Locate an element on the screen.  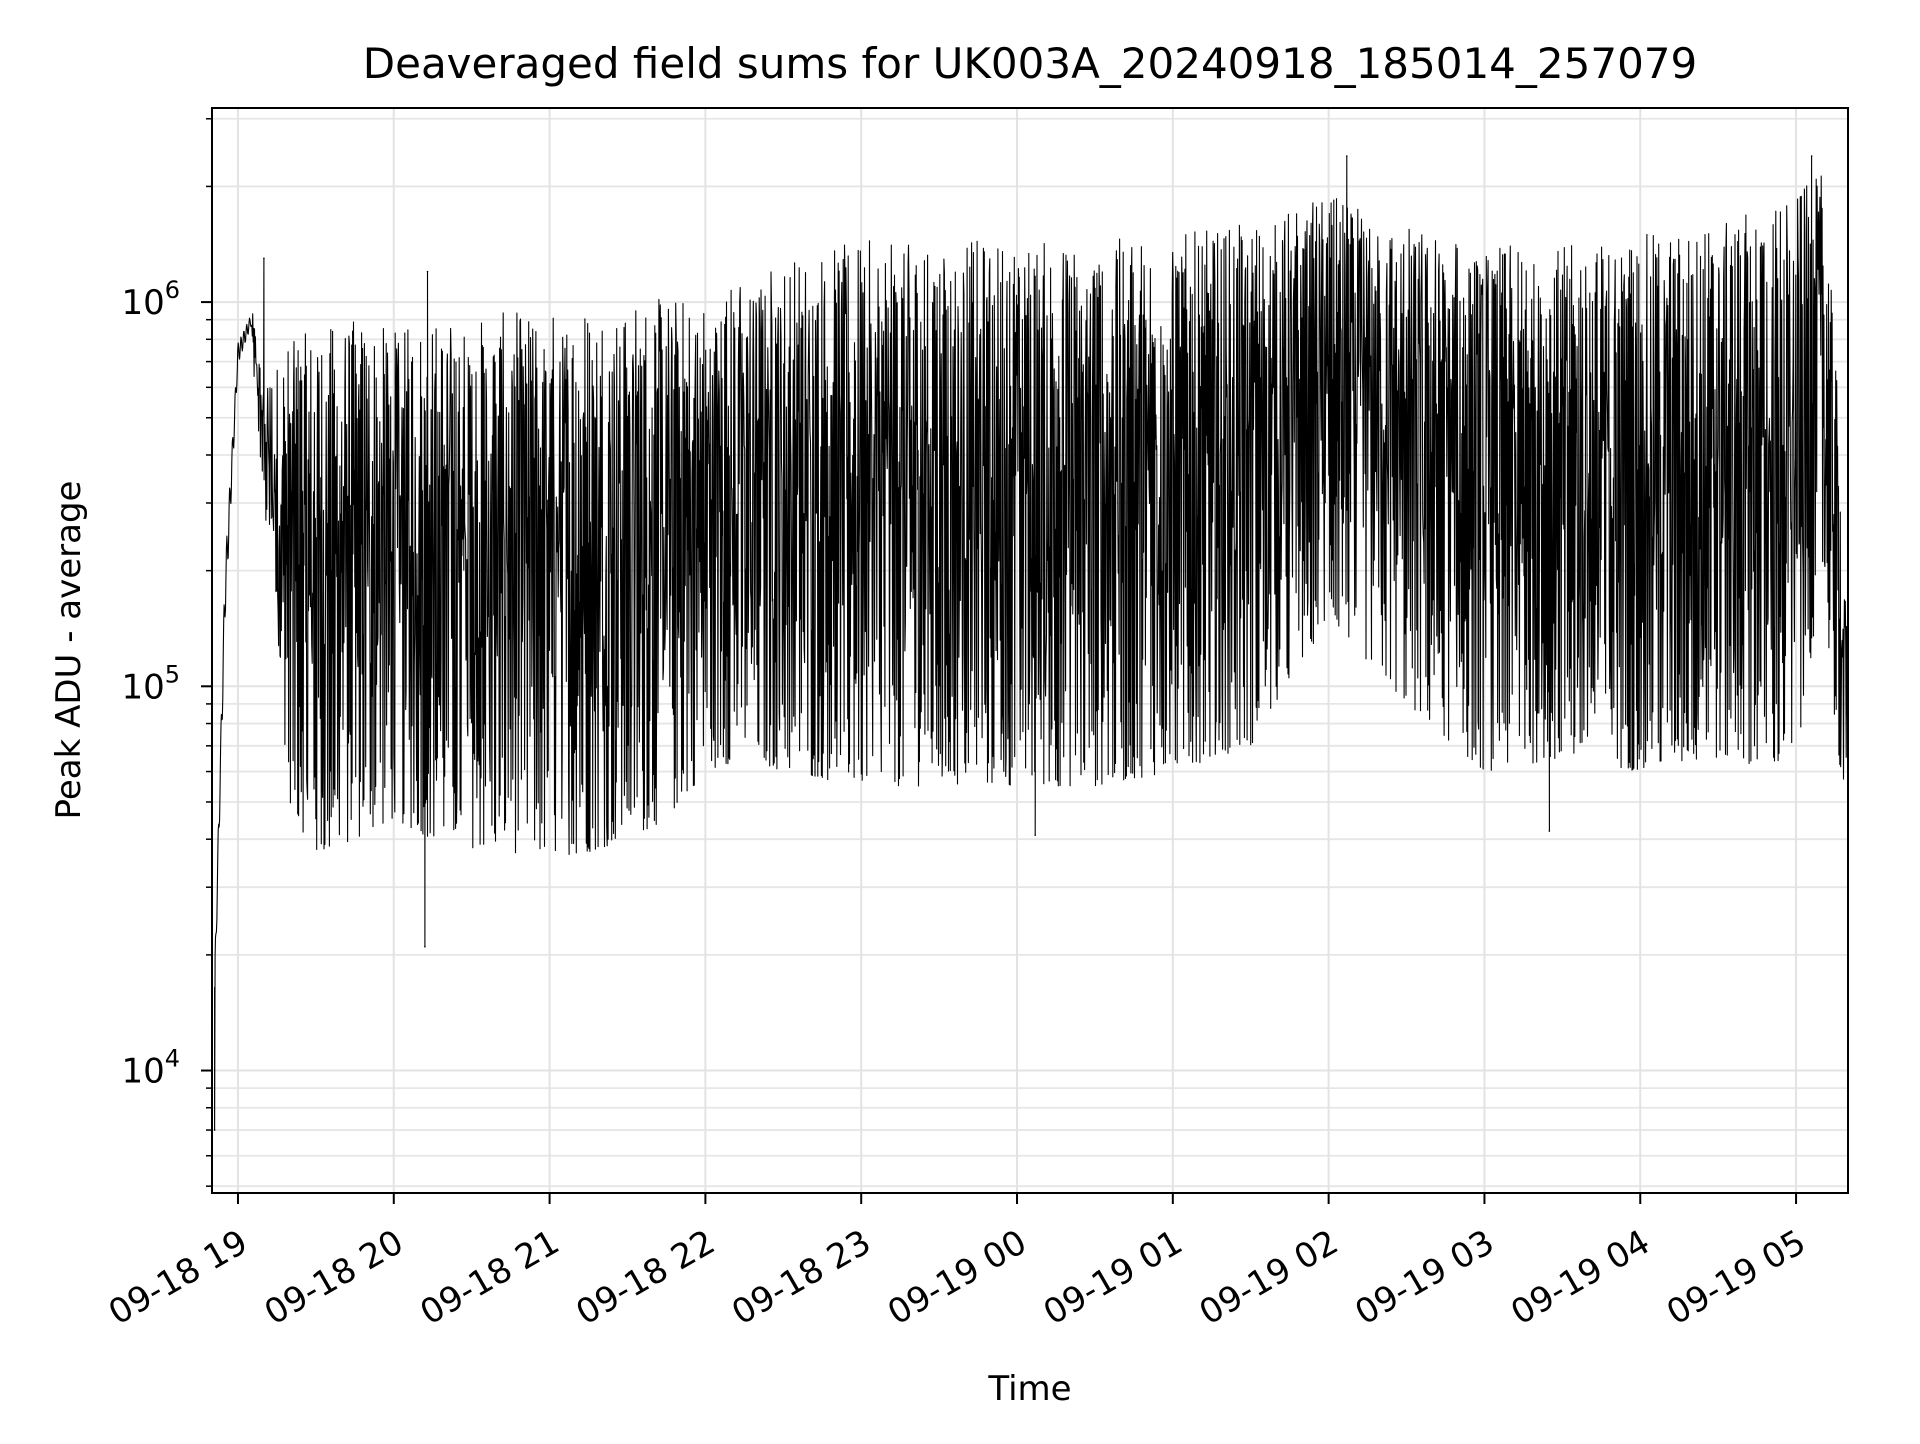
x-tick-label: 09-19 03 is located at coordinates (1425, 1277).